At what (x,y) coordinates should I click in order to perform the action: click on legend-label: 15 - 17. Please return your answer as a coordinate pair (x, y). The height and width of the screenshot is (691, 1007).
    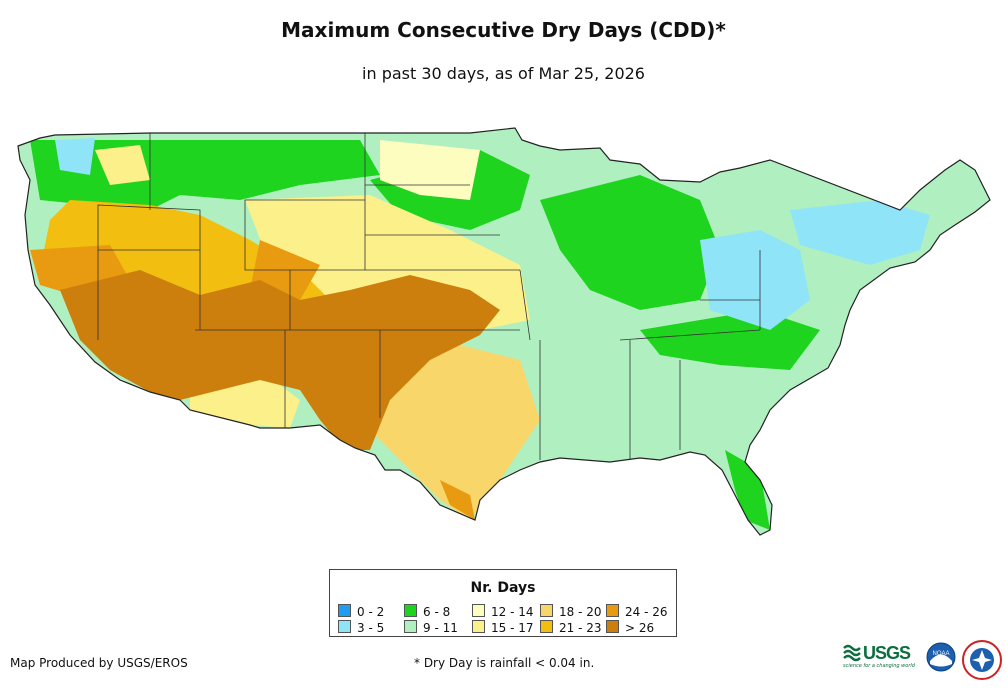
    Looking at the image, I should click on (512, 628).